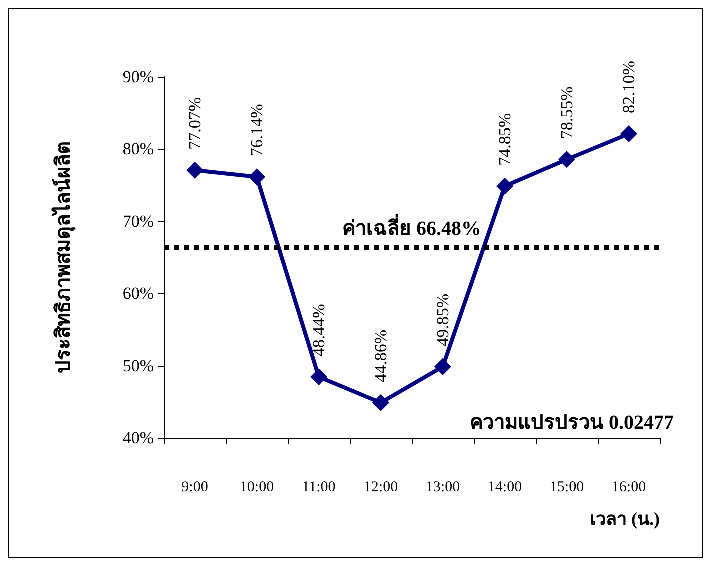 Image resolution: width=711 pixels, height=566 pixels. What do you see at coordinates (195, 488) in the screenshot?
I see `x-tick-label: 9:00` at bounding box center [195, 488].